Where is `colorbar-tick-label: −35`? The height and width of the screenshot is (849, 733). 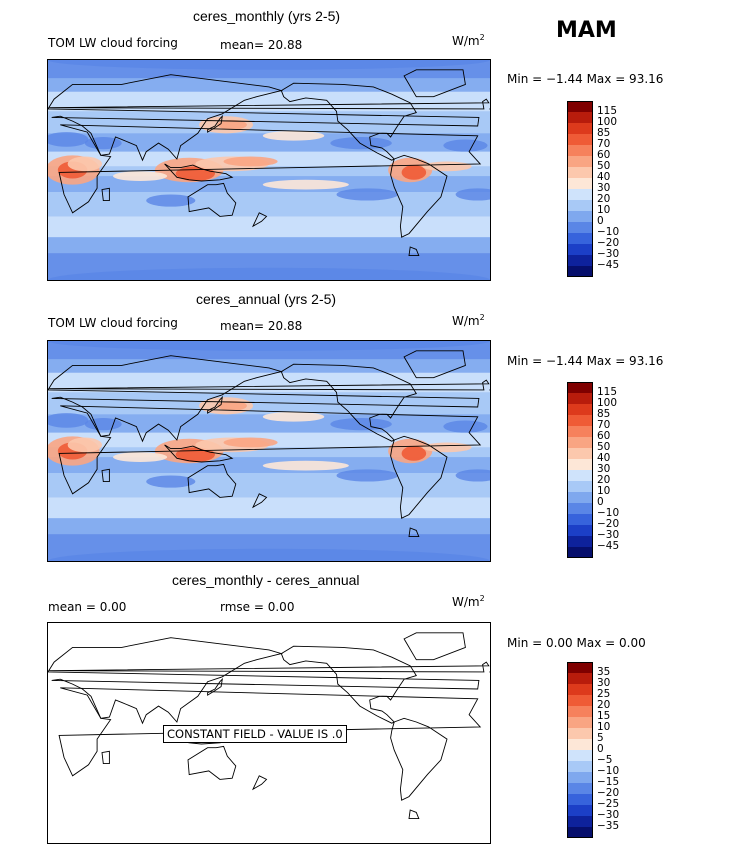 colorbar-tick-label: −35 is located at coordinates (608, 826).